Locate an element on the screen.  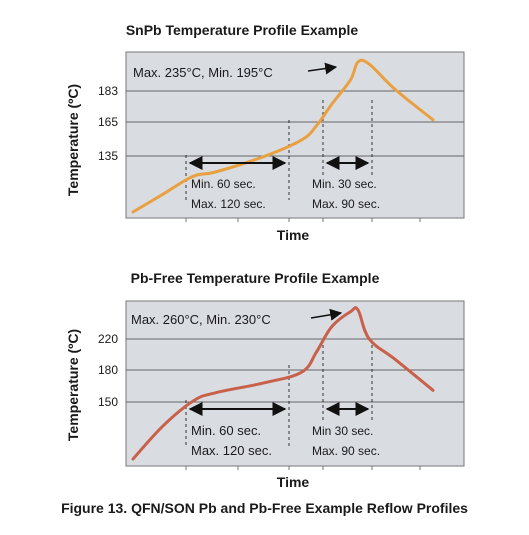
reflow-min-label: Min 30 sec. is located at coordinates (342, 431).